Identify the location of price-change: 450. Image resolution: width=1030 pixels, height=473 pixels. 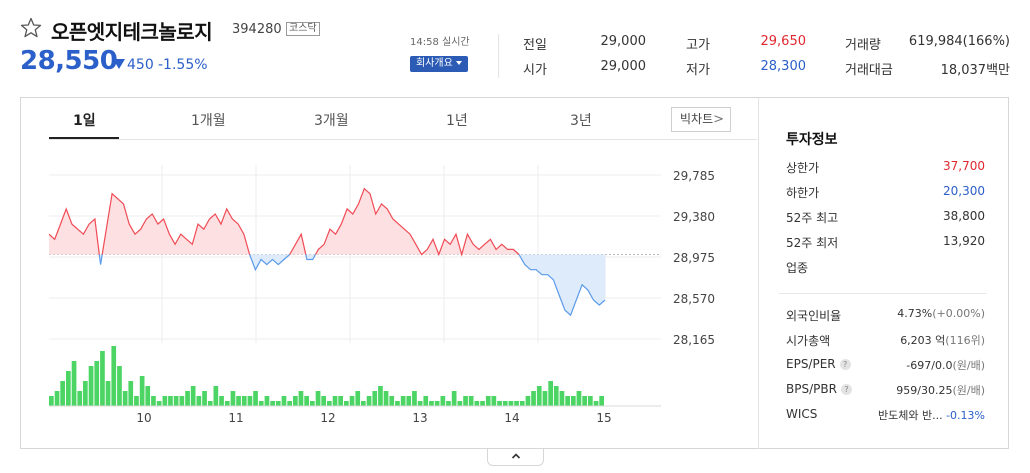
(140, 65).